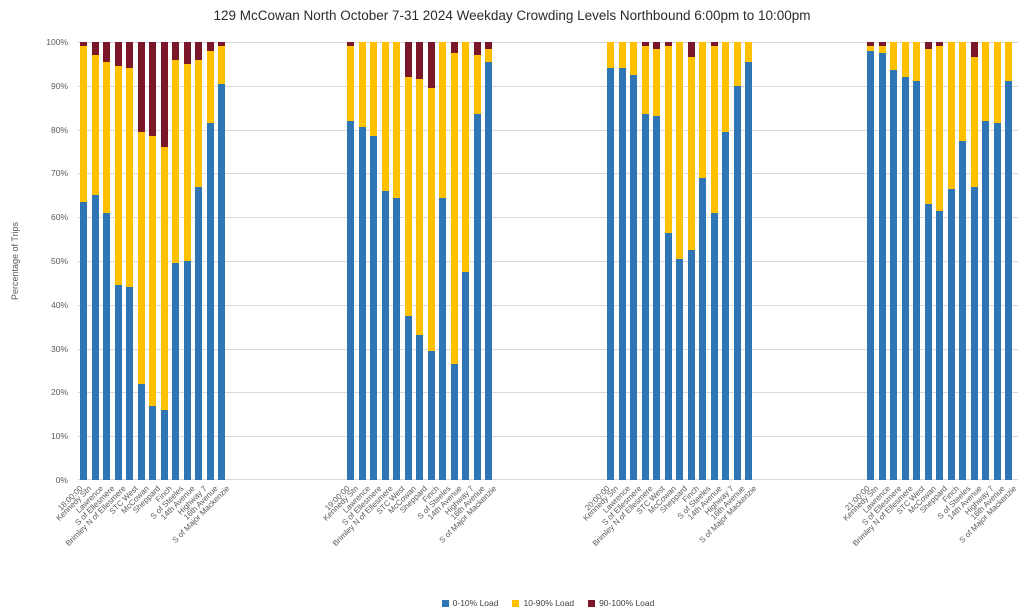  I want to click on legend-item-90-100-load: 90-100% Load, so click(621, 603).